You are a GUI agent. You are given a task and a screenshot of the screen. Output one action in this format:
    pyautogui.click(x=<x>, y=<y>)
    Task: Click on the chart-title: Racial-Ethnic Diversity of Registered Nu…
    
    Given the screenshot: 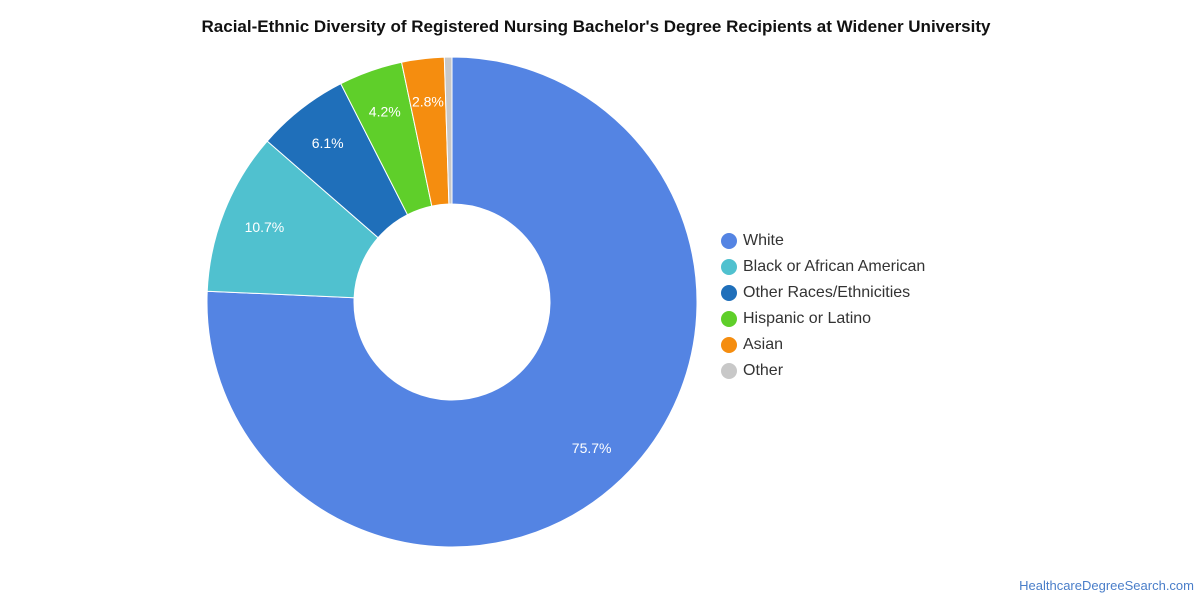 What is the action you would take?
    pyautogui.click(x=596, y=26)
    